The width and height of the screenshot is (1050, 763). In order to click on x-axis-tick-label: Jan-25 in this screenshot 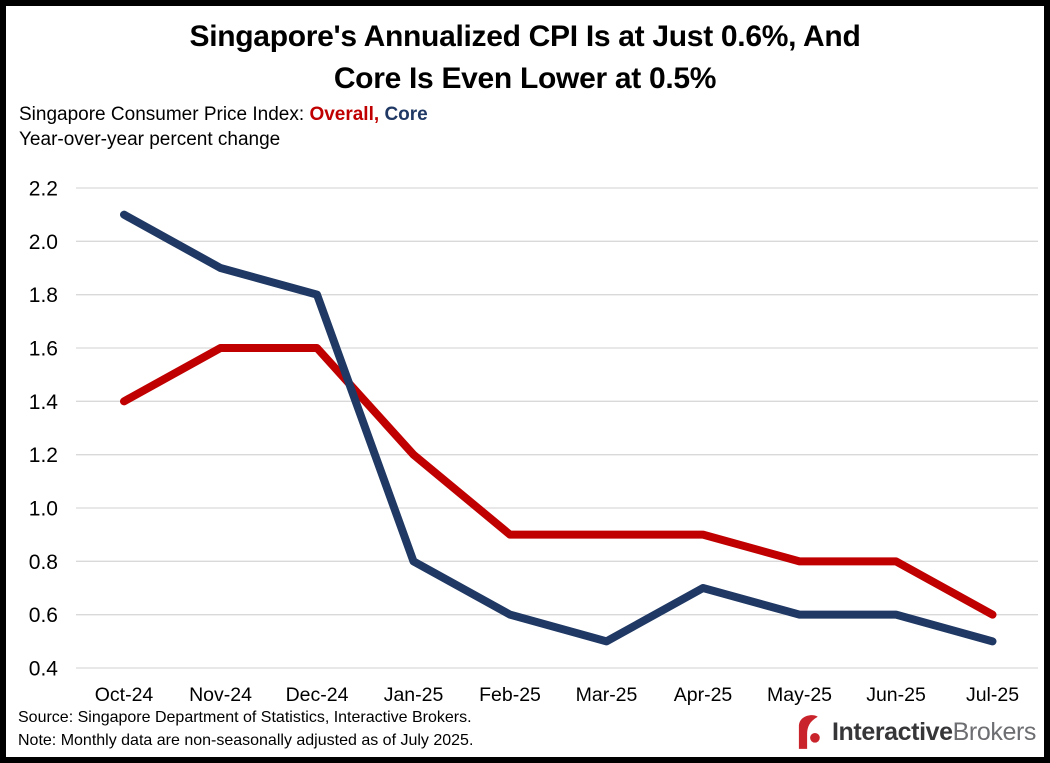, I will do `click(414, 695)`.